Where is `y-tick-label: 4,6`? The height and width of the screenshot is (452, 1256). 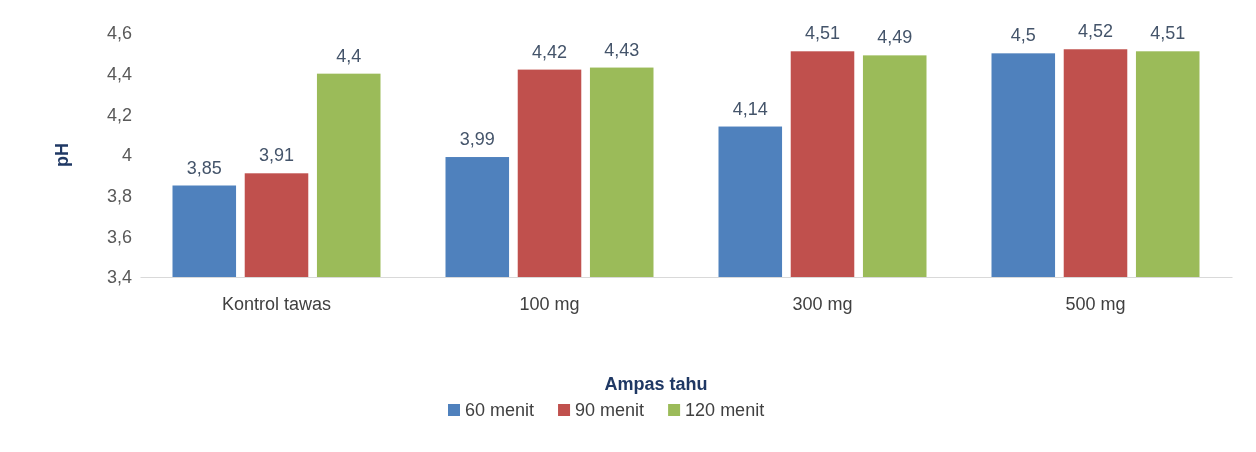
y-tick-label: 4,6 is located at coordinates (119, 33).